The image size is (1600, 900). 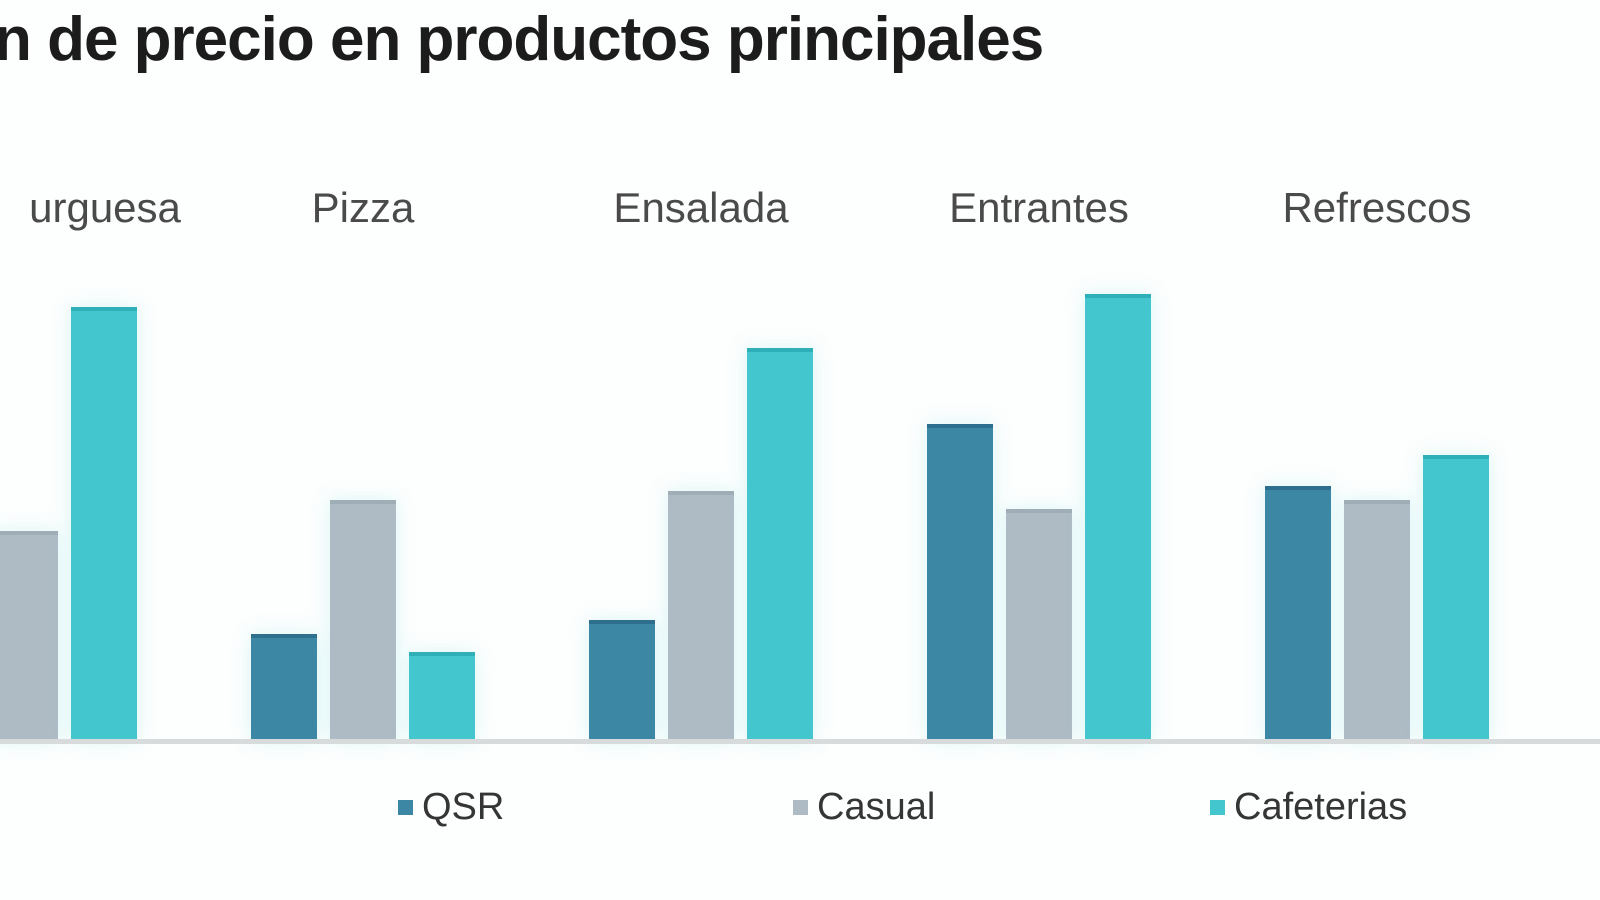 I want to click on legend-item-qsr: QSR, so click(x=451, y=807).